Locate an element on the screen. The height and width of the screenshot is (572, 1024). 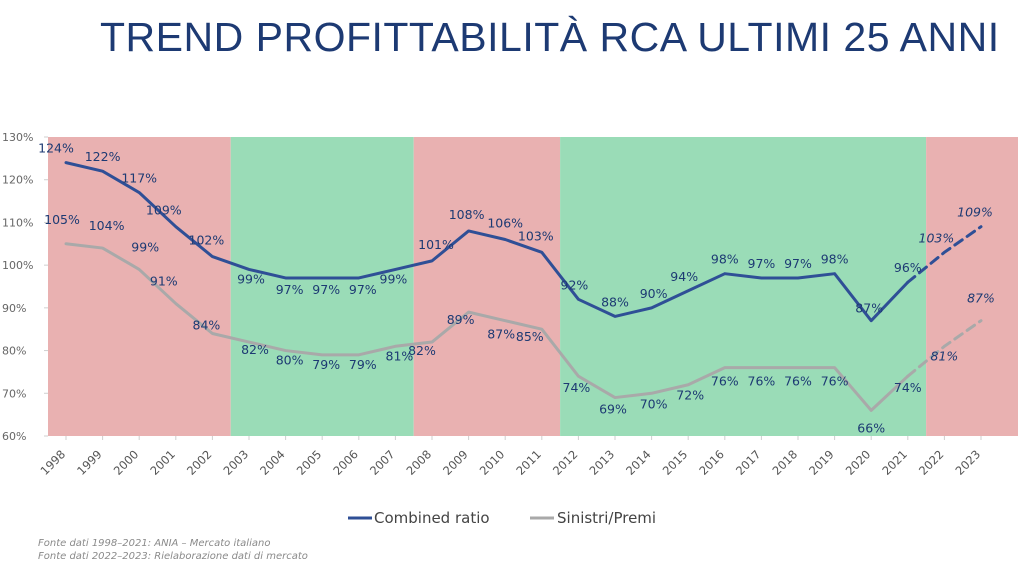
data-label-sinistri-premi: 72% is located at coordinates (690, 395).